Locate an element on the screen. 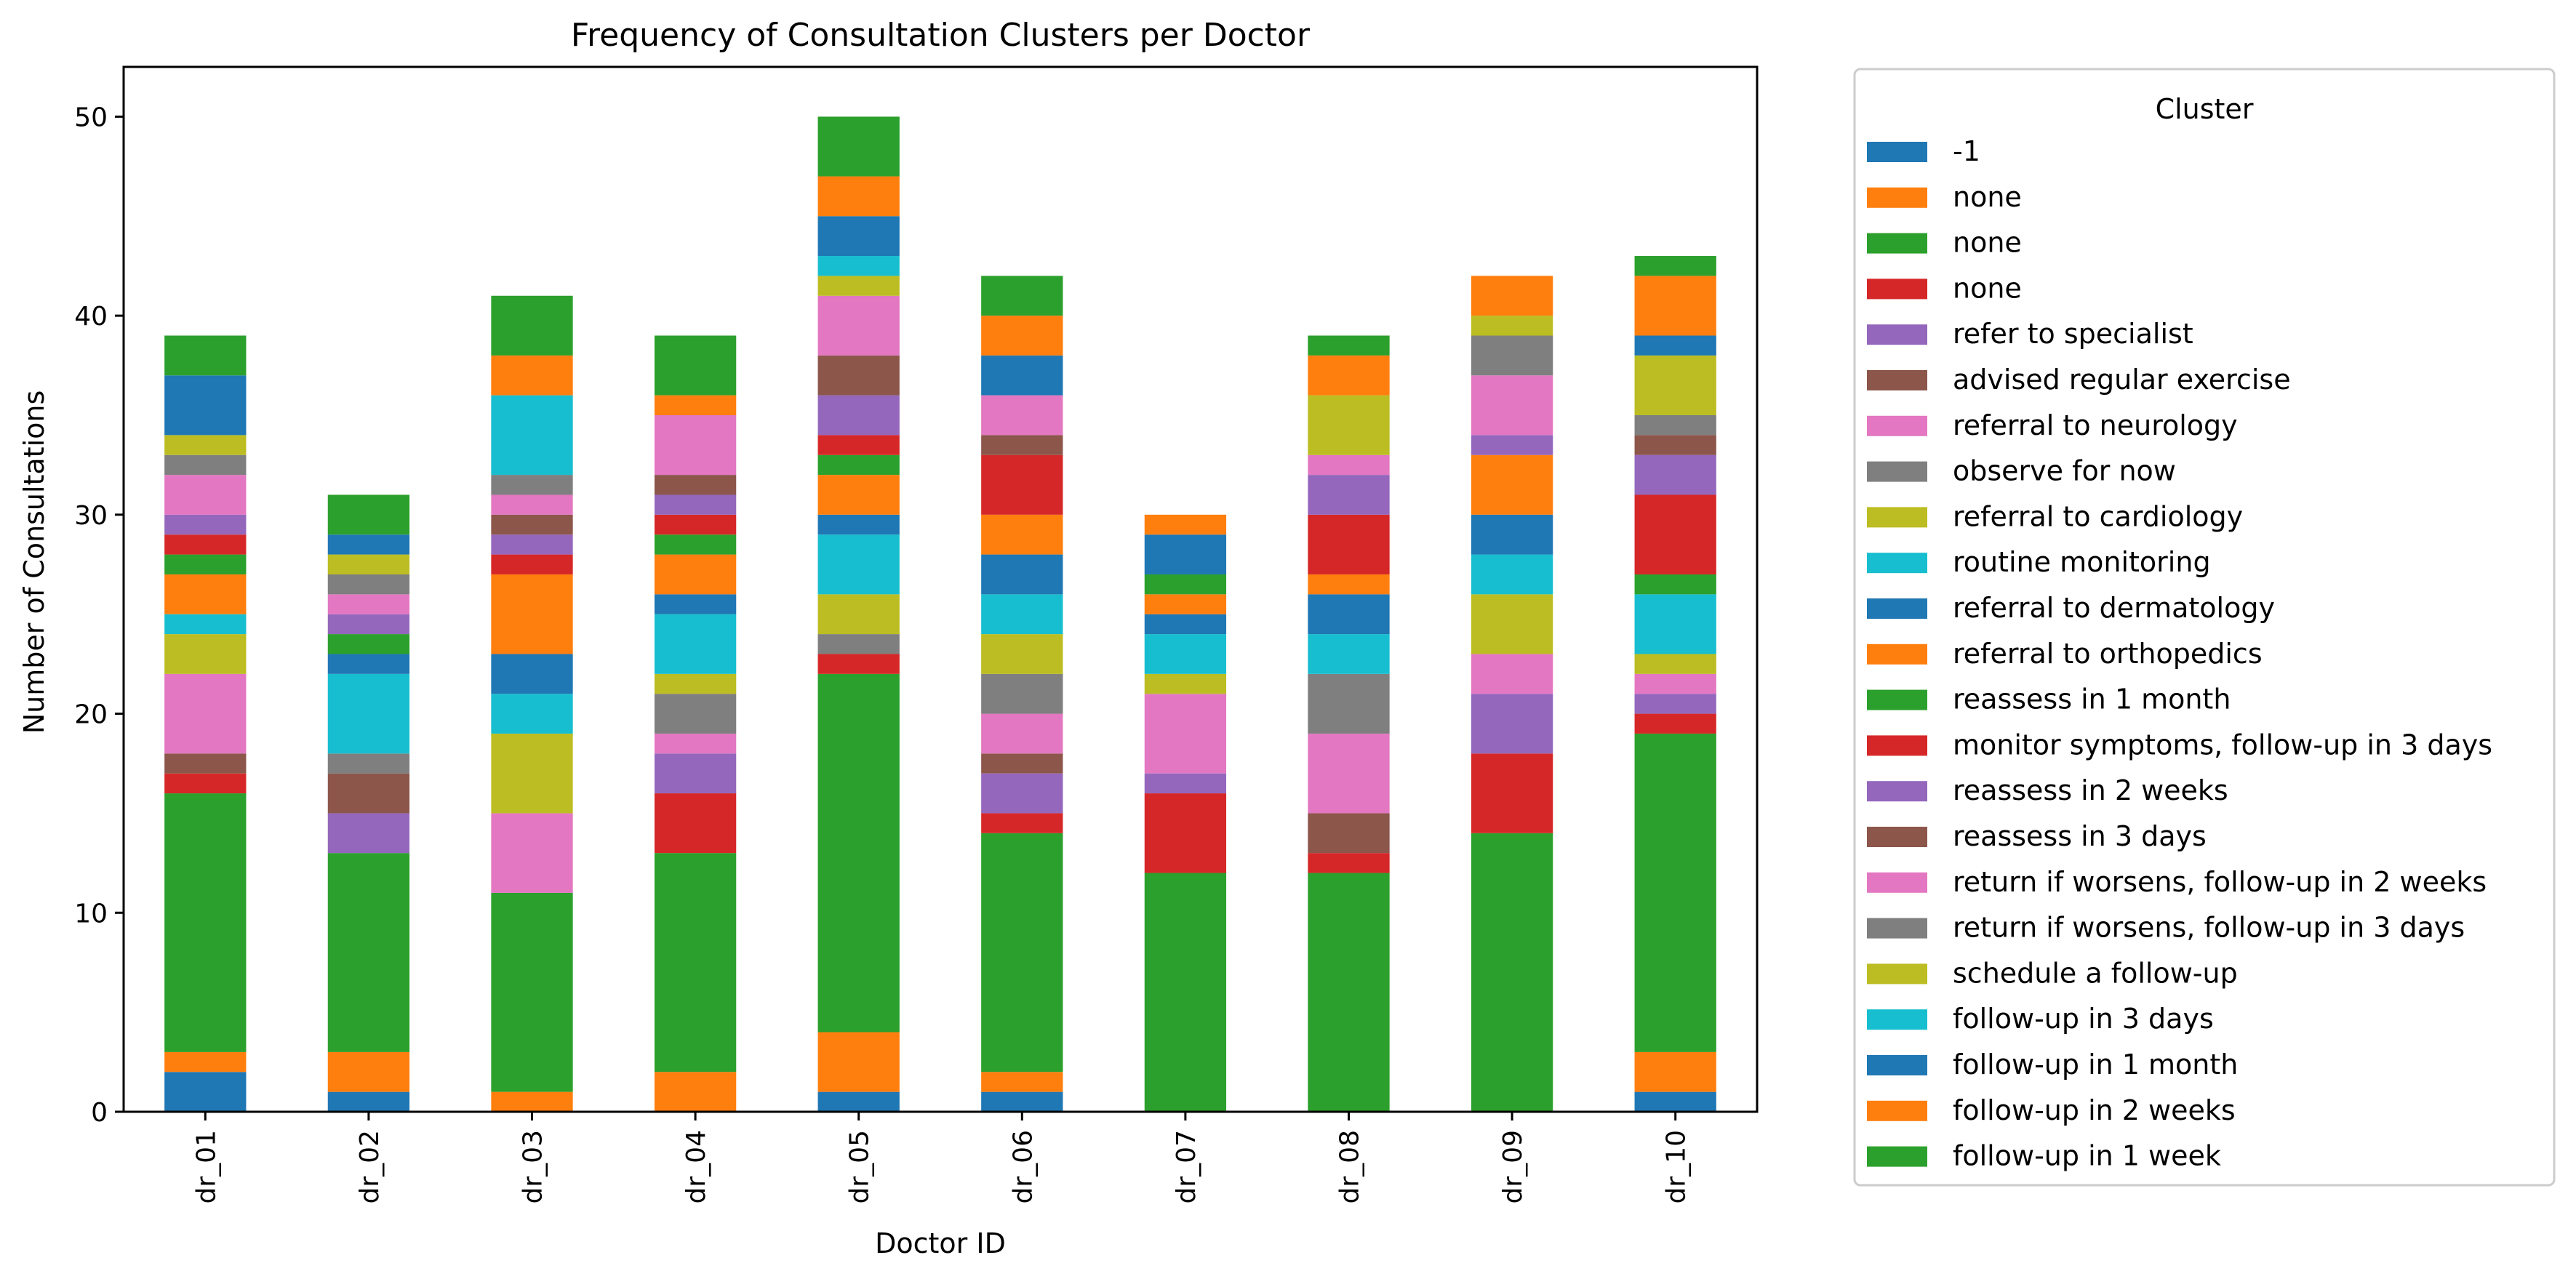 This screenshot has height=1287, width=2576. legend-label: reassess in 2 weeks is located at coordinates (2090, 790).